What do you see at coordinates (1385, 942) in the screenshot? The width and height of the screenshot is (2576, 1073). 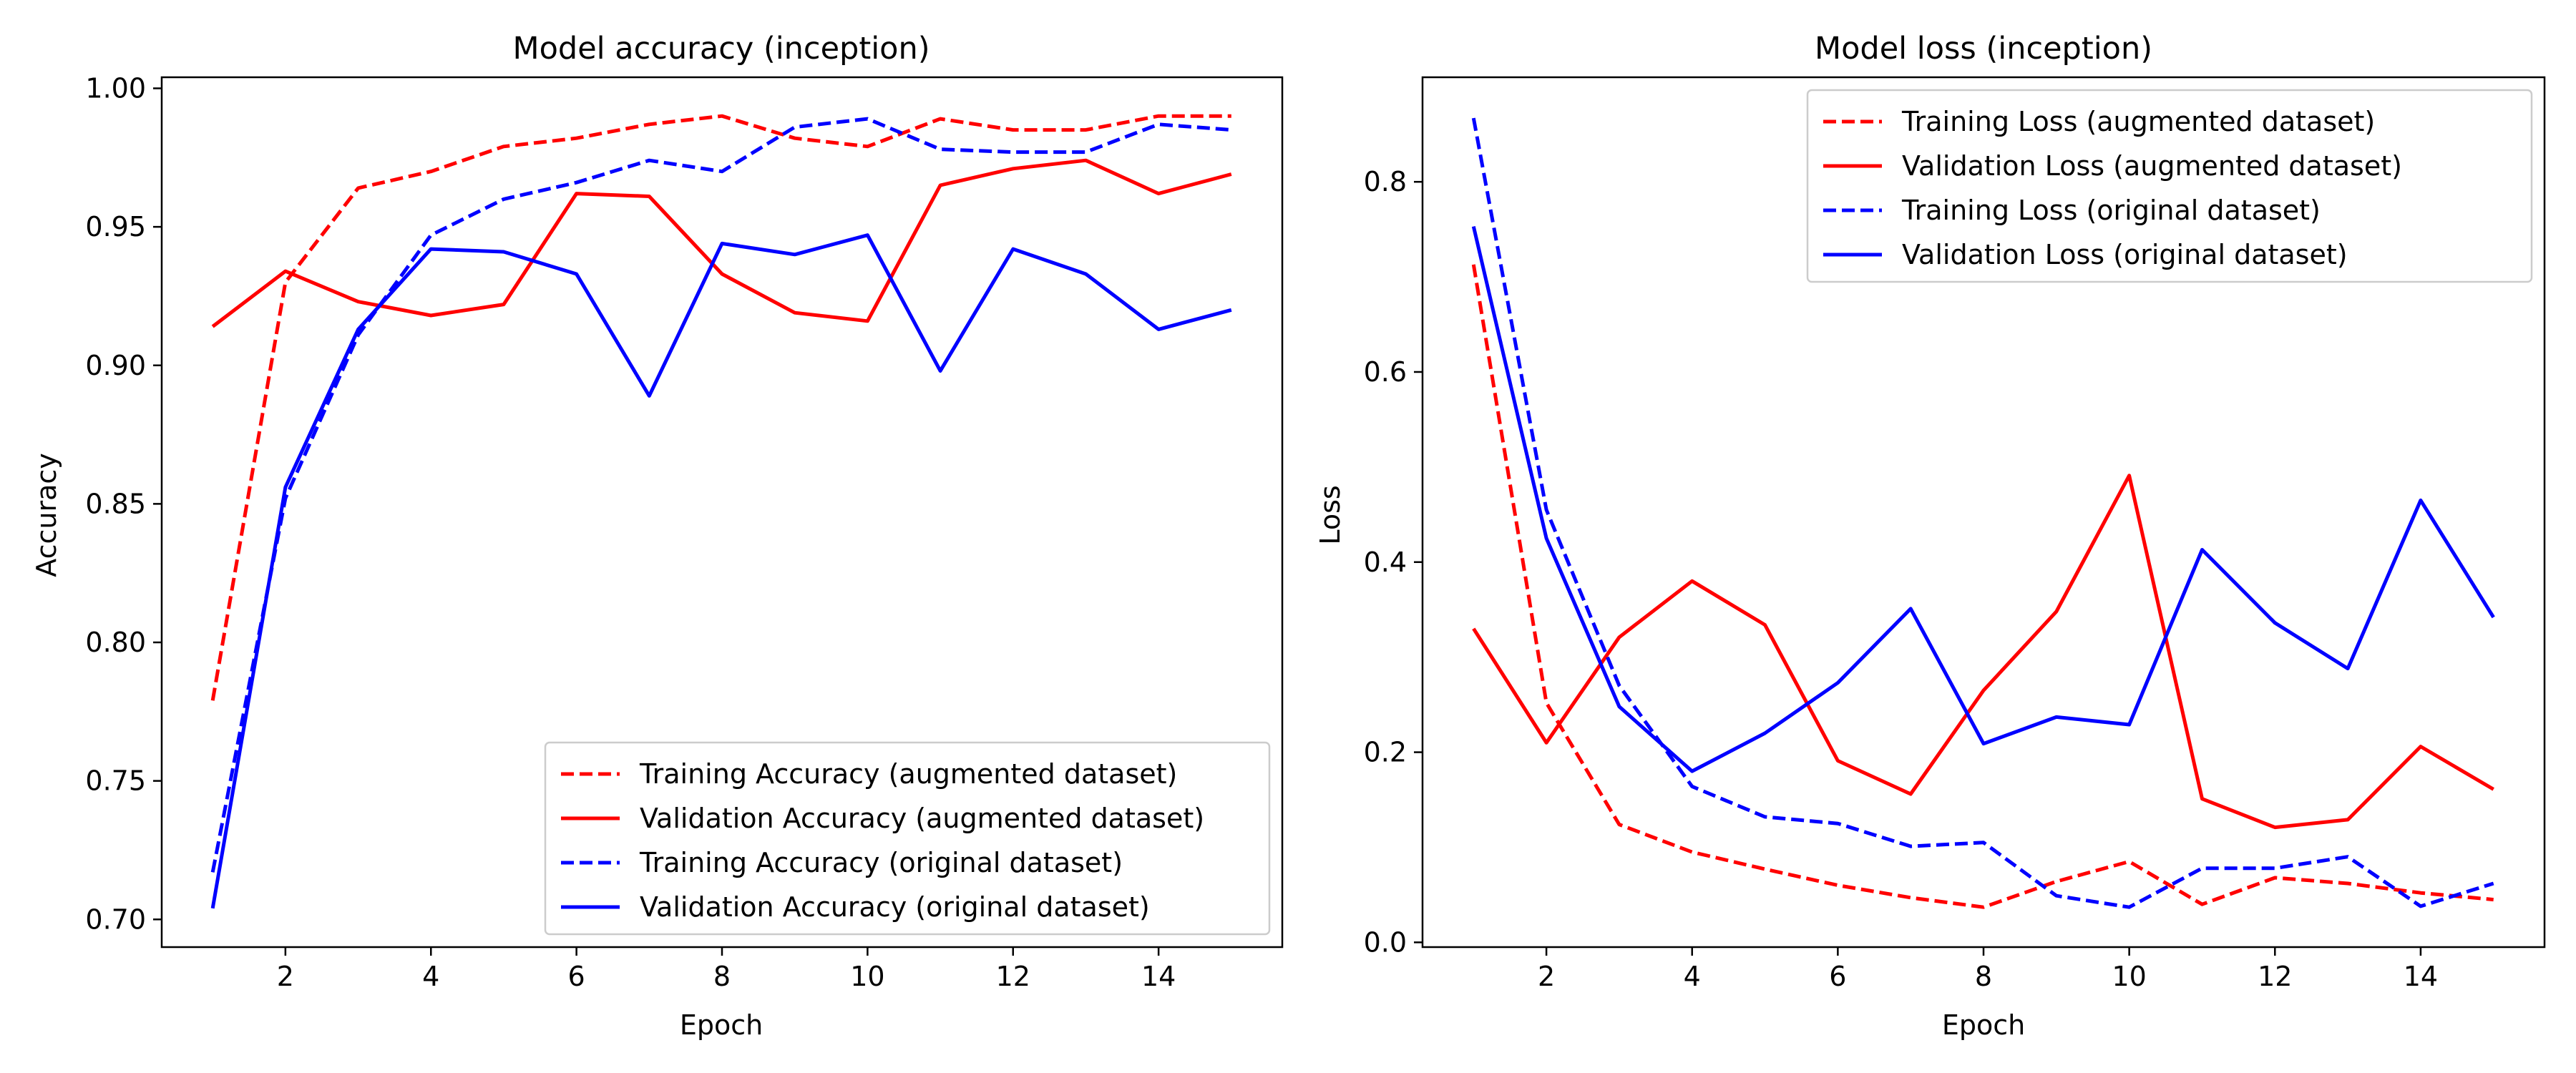 I see `loss-y-tick-label: 0.0` at bounding box center [1385, 942].